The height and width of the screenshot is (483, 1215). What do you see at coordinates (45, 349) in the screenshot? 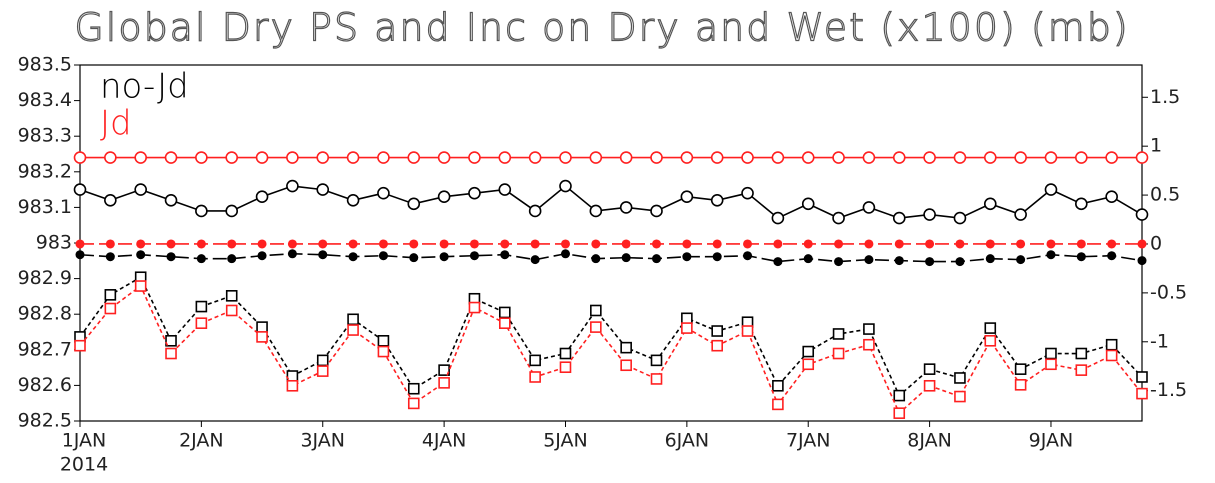
I see `y-tick-label: 982.7` at bounding box center [45, 349].